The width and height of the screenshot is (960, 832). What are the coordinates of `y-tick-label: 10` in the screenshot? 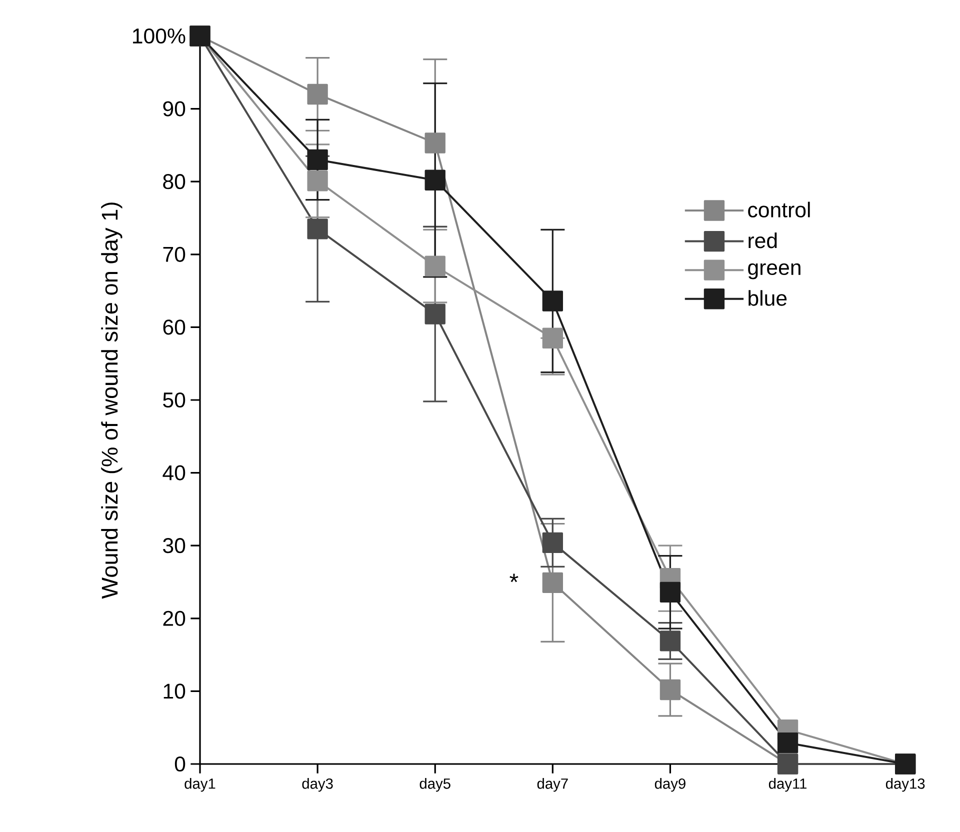 It's located at (175, 691).